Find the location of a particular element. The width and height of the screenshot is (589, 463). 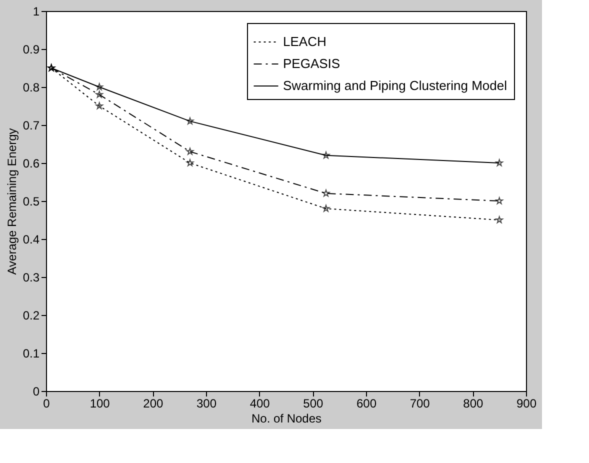

y-tick-label: 0.6 is located at coordinates (31, 163).